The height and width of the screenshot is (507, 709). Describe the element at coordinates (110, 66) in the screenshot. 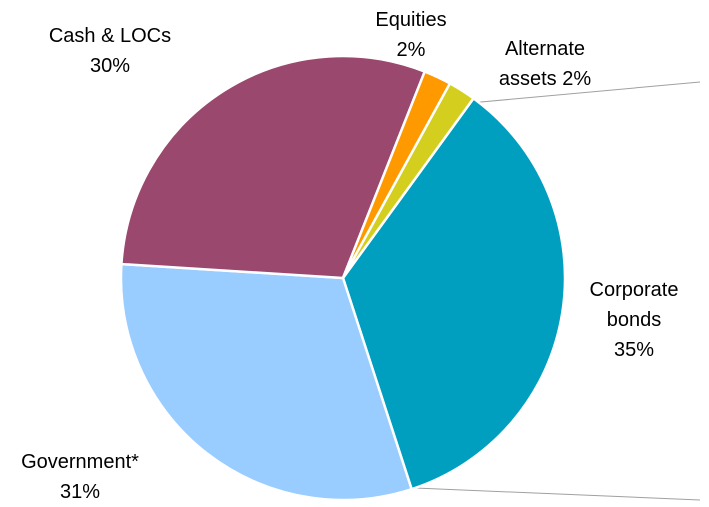

I see `value-label: 30%` at that location.